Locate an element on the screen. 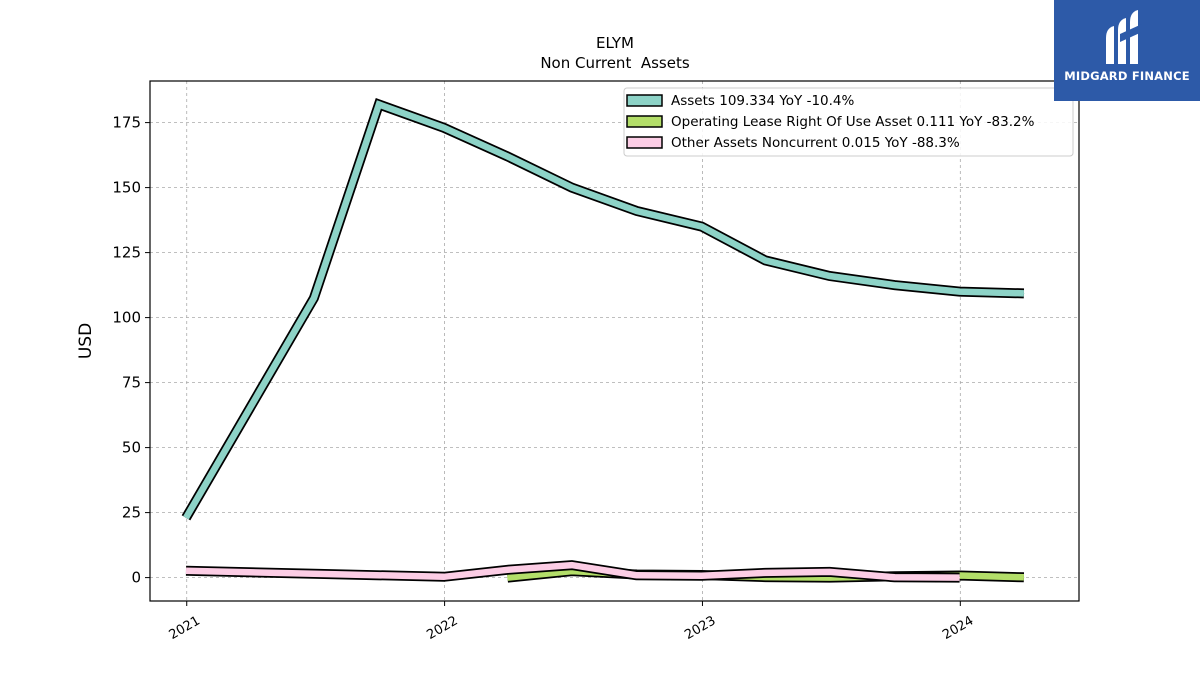  x-tick-label: 2021 is located at coordinates (185, 628).